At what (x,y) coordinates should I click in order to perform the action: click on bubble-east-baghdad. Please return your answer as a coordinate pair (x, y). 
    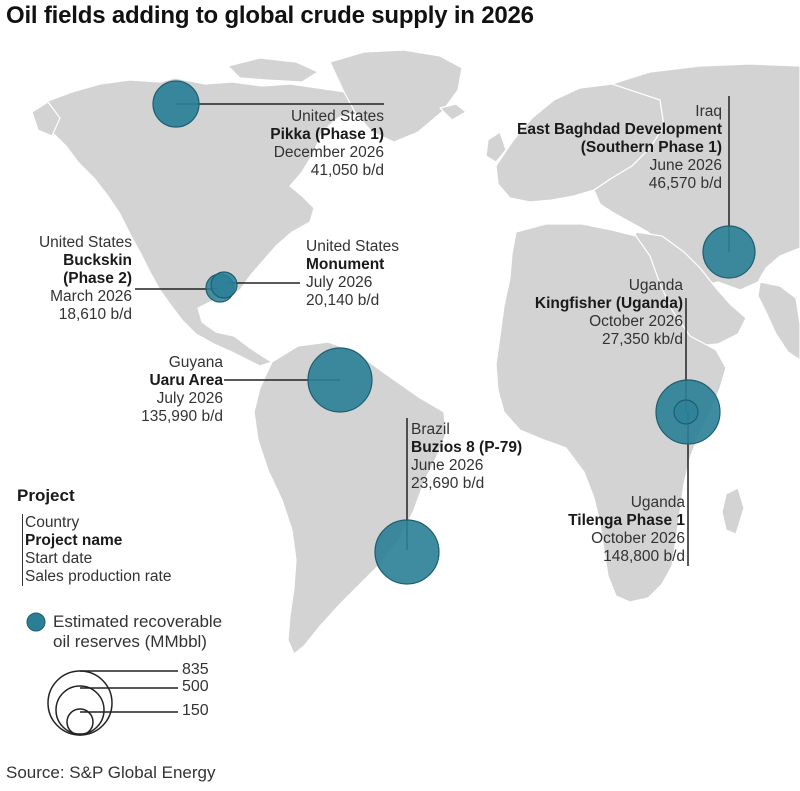
    Looking at the image, I should click on (729, 252).